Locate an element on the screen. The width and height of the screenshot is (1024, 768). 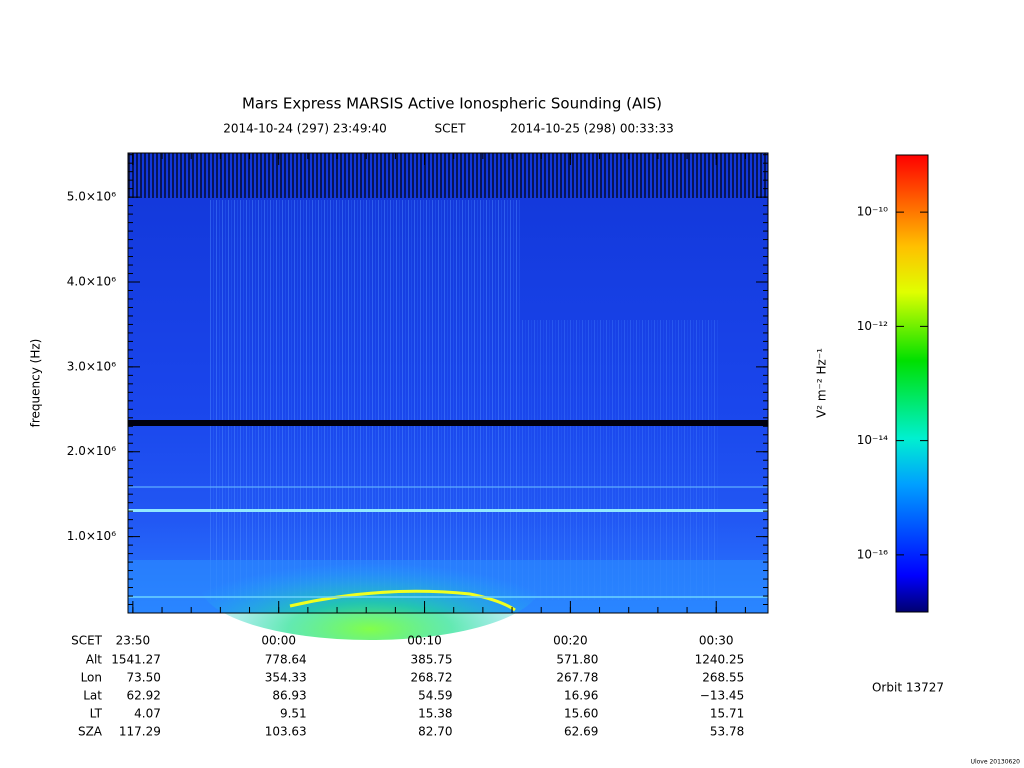
ephemeris-value: 82.70 is located at coordinates (435, 732).